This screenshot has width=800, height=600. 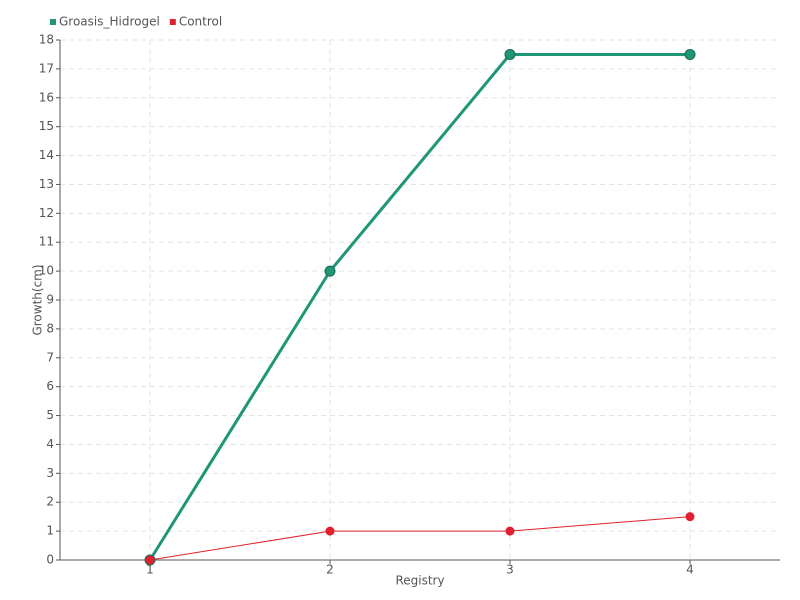 I want to click on x-tick-label: 2, so click(x=330, y=570).